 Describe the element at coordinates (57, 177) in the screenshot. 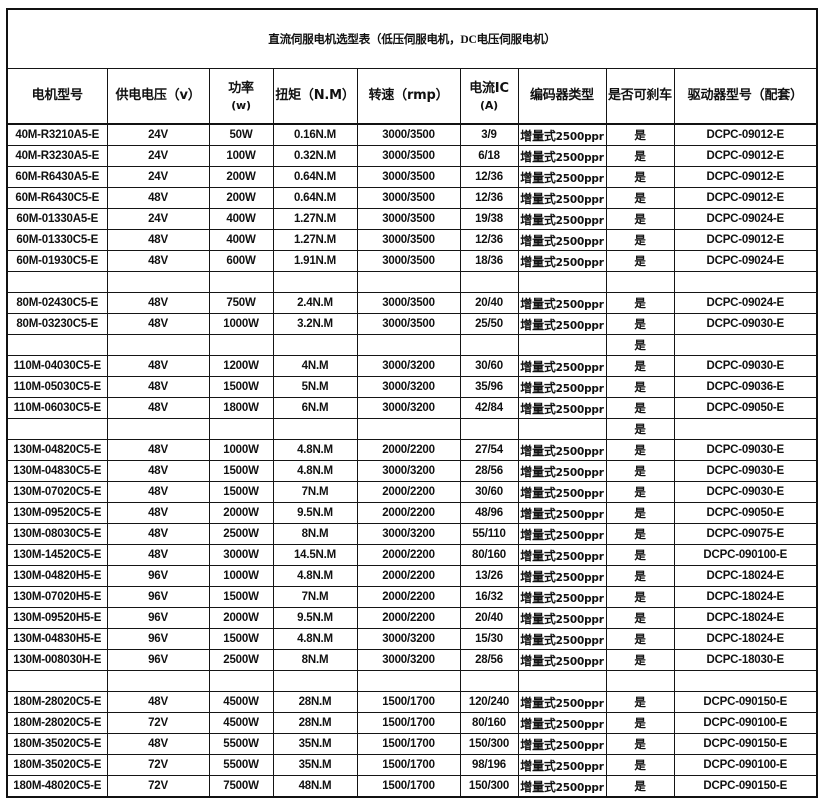

I see `cell-model: 60M-R6430A5-E` at that location.